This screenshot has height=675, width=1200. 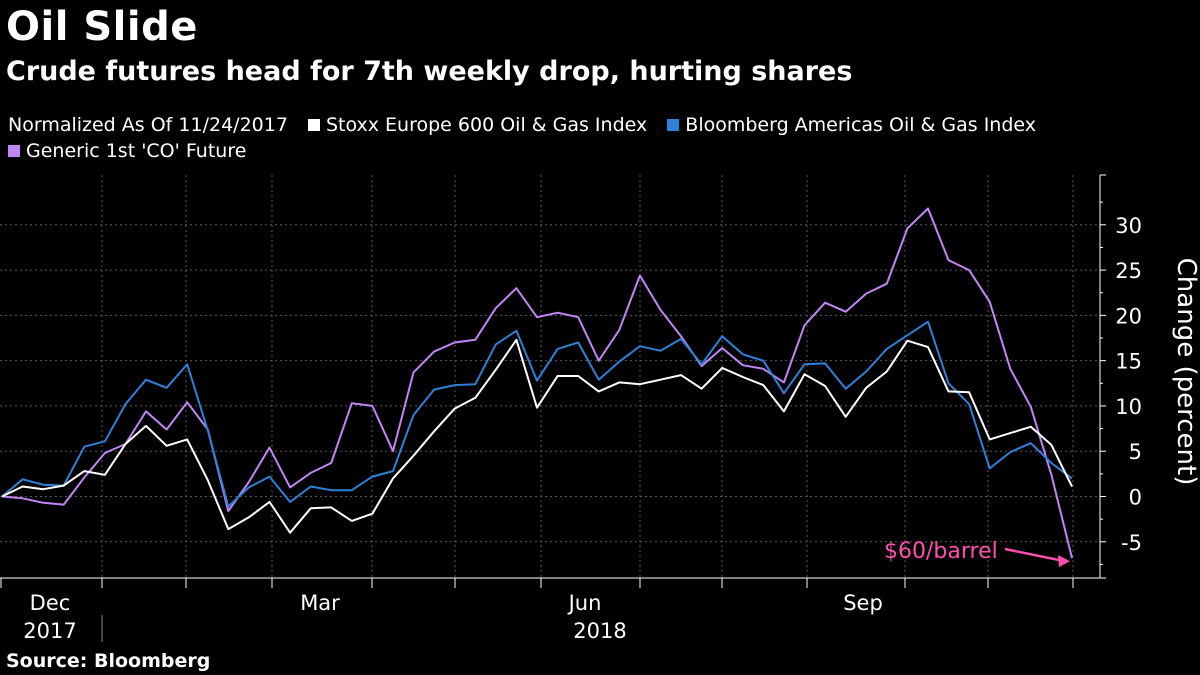 I want to click on annotation-arrow-head, so click(x=1064, y=561).